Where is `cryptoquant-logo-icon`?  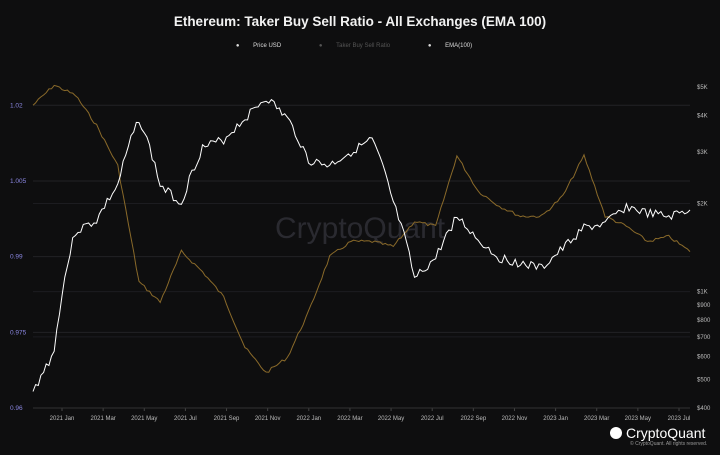
cryptoquant-logo-icon is located at coordinates (616, 433).